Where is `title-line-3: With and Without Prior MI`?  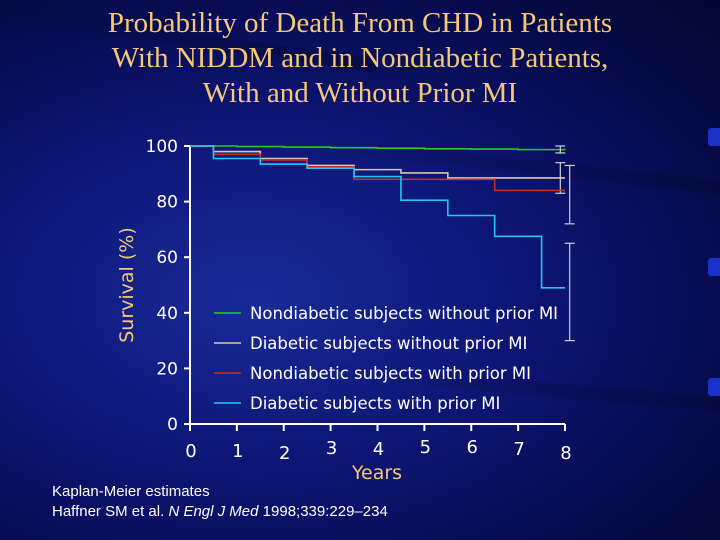 title-line-3: With and Without Prior MI is located at coordinates (360, 93).